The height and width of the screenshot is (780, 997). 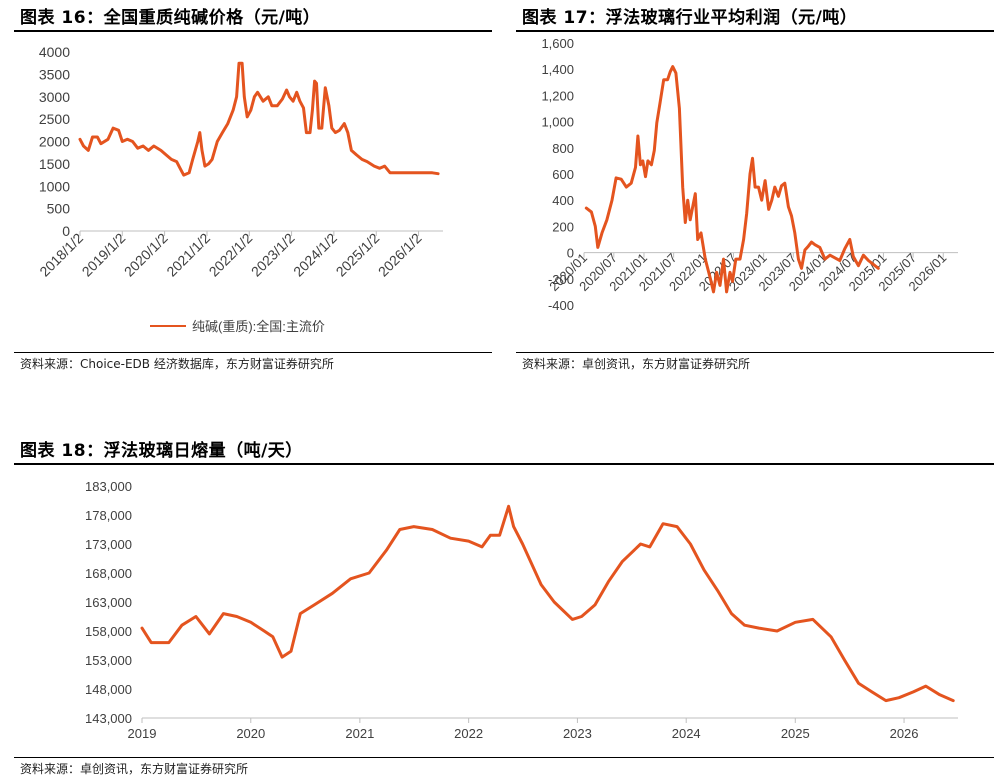 I want to click on chart-18-title: 图表 18：浮法玻璃日熔量（吨/天）, so click(x=161, y=451).